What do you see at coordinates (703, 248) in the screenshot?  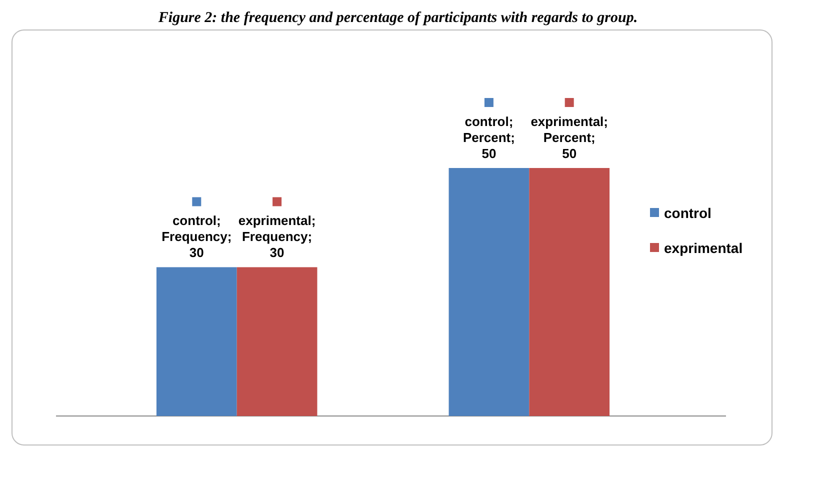 I see `legend-label: exprimental` at bounding box center [703, 248].